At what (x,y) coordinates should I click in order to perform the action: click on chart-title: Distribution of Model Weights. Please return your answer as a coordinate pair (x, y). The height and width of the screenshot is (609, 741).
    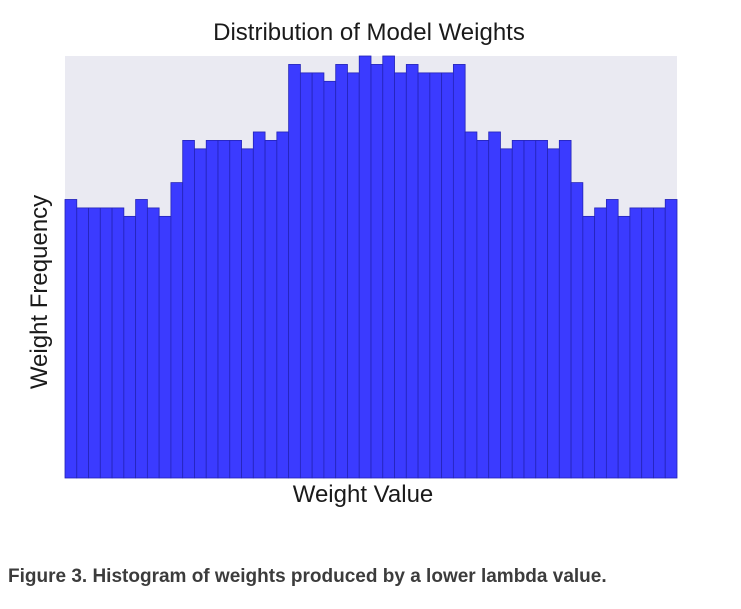
    Looking at the image, I should click on (369, 32).